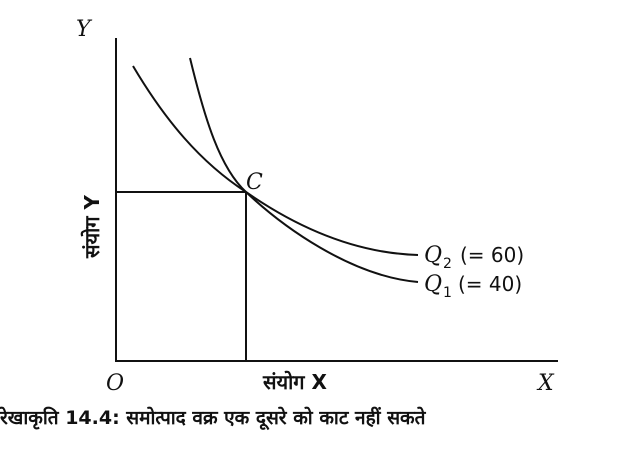 This screenshot has height=454, width=639. I want to click on curve-label-q2: Q 2 (= 60), so click(474, 257).